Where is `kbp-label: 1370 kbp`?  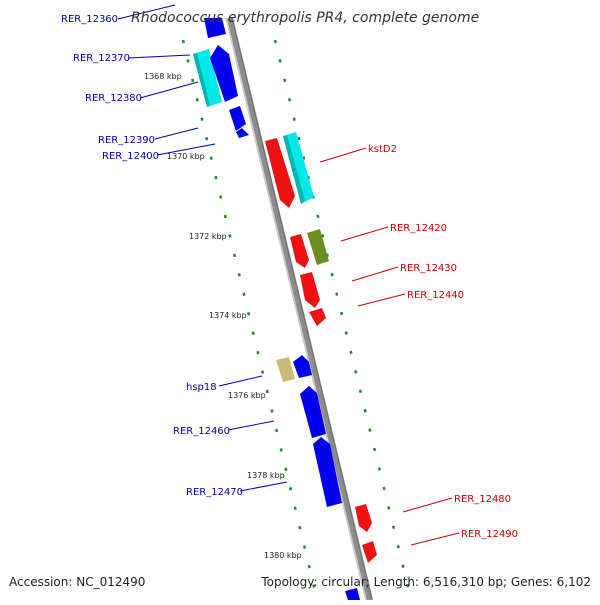 kbp-label: 1370 kbp is located at coordinates (186, 156).